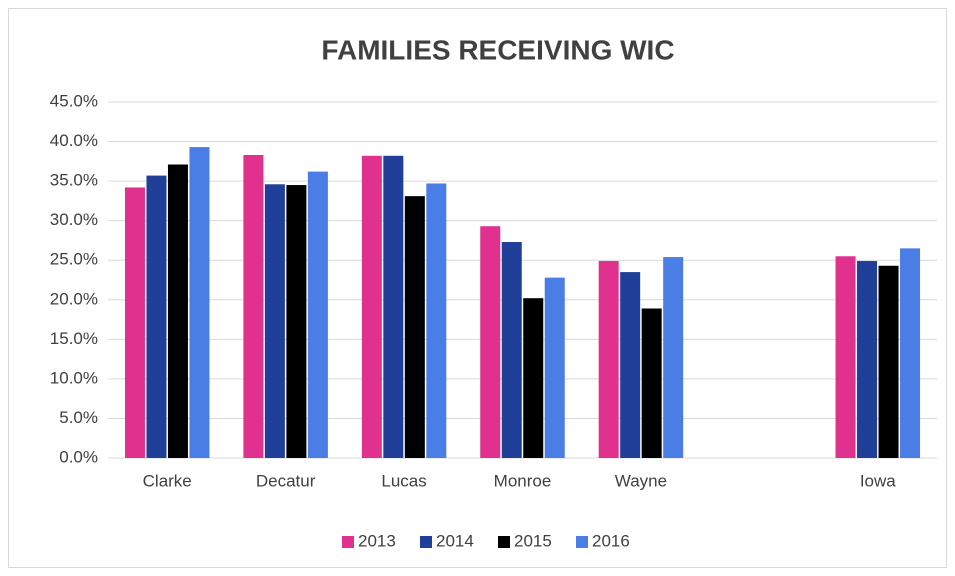 The image size is (955, 576). Describe the element at coordinates (455, 540) in the screenshot. I see `legend-label: 2014` at that location.